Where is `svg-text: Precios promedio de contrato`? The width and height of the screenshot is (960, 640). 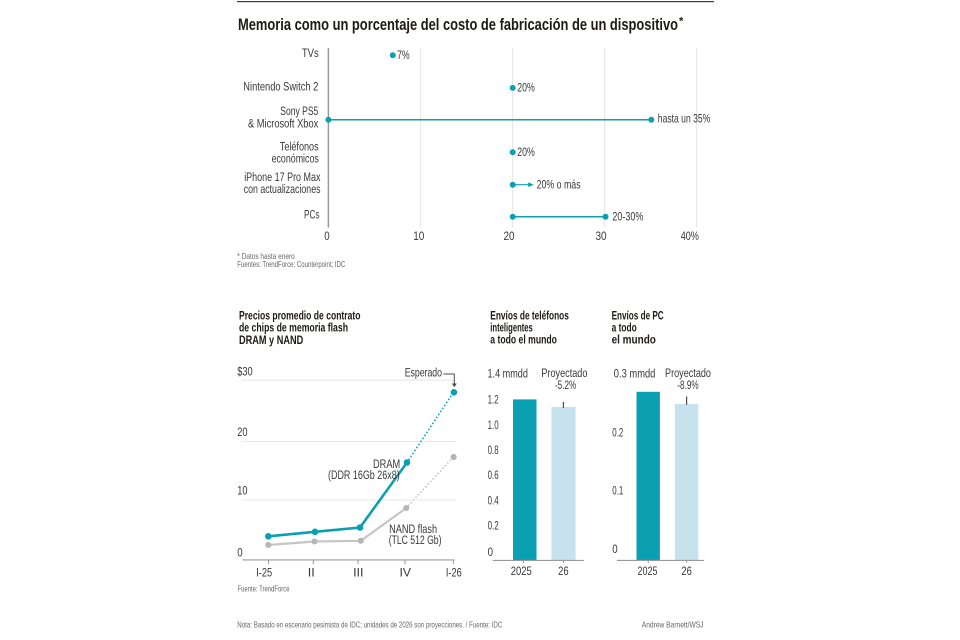 svg-text: Precios promedio de contrato is located at coordinates (300, 316).